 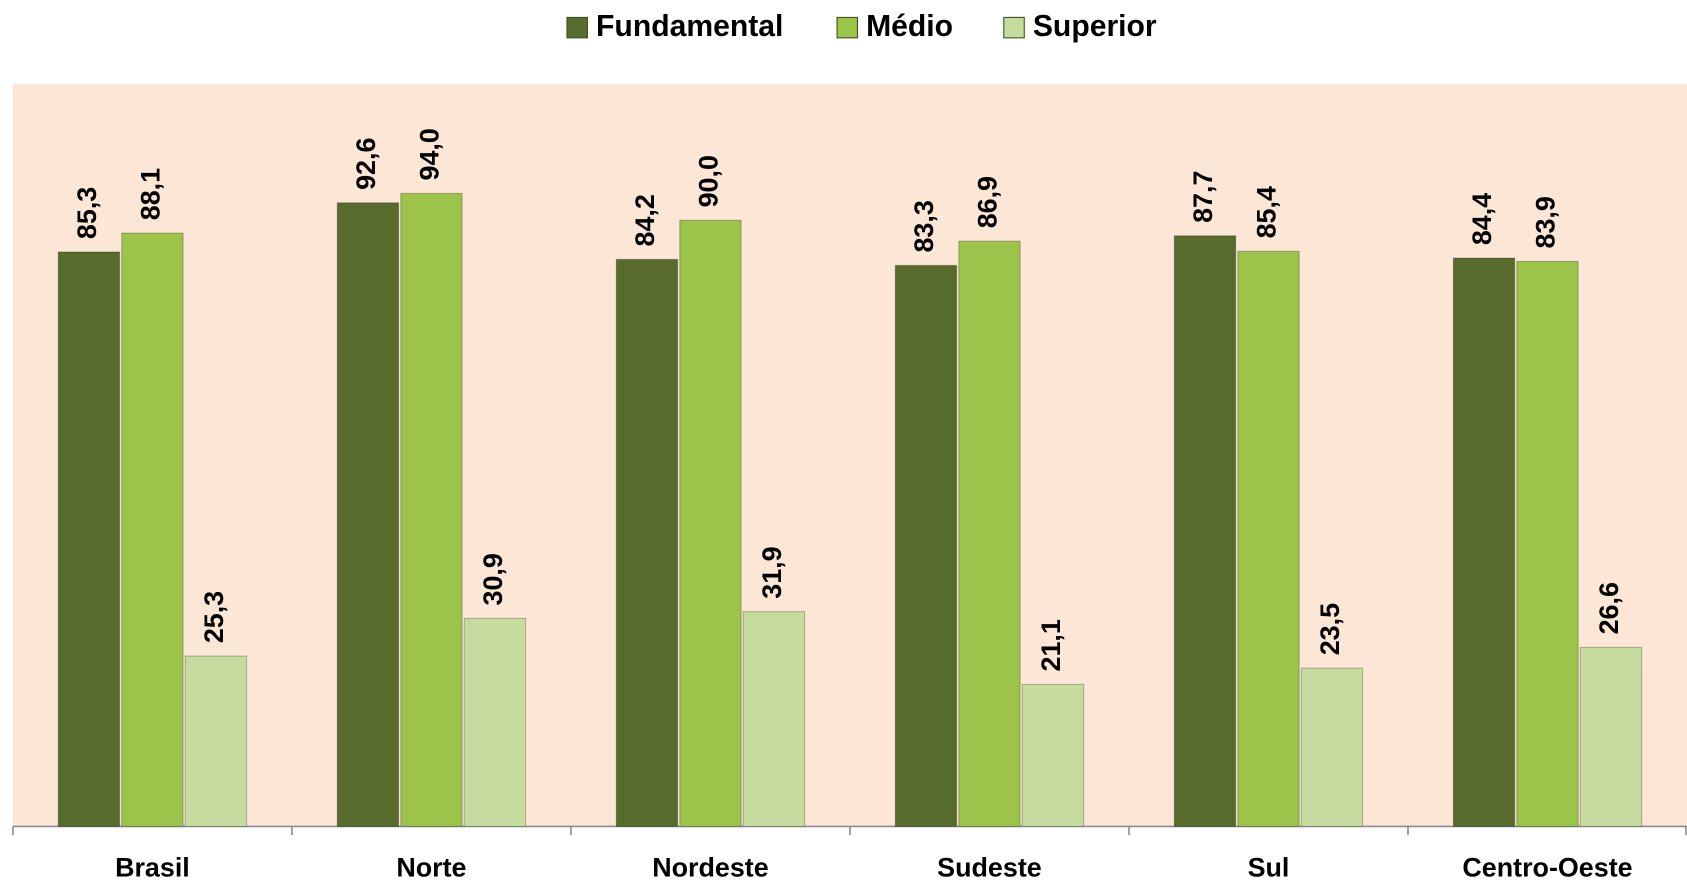 I want to click on x-tick-label: Norte, so click(x=431, y=868).